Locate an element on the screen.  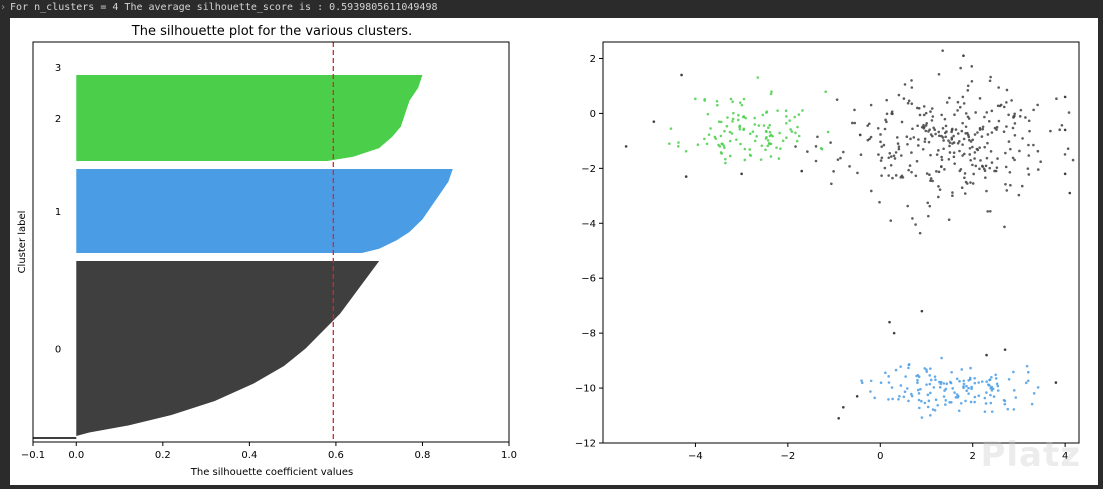
x-tick-label: −2 is located at coordinates (787, 456).